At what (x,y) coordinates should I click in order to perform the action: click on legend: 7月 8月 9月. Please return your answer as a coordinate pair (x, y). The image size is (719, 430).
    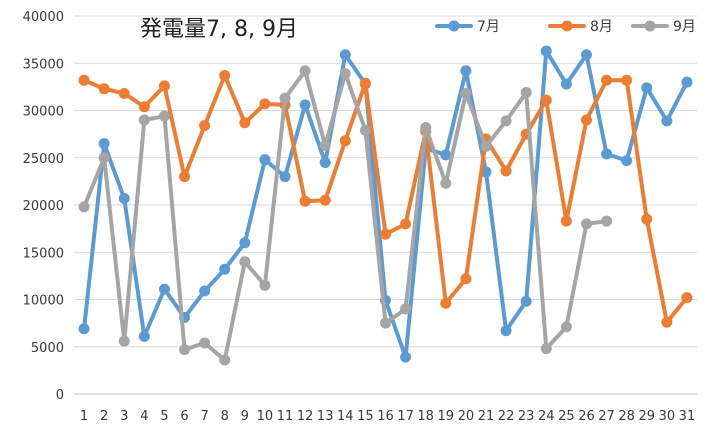
    Looking at the image, I should click on (565, 27).